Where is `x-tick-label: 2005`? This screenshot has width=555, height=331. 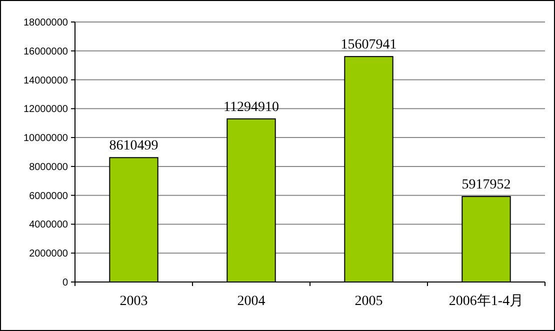
x-tick-label: 2005 is located at coordinates (368, 301).